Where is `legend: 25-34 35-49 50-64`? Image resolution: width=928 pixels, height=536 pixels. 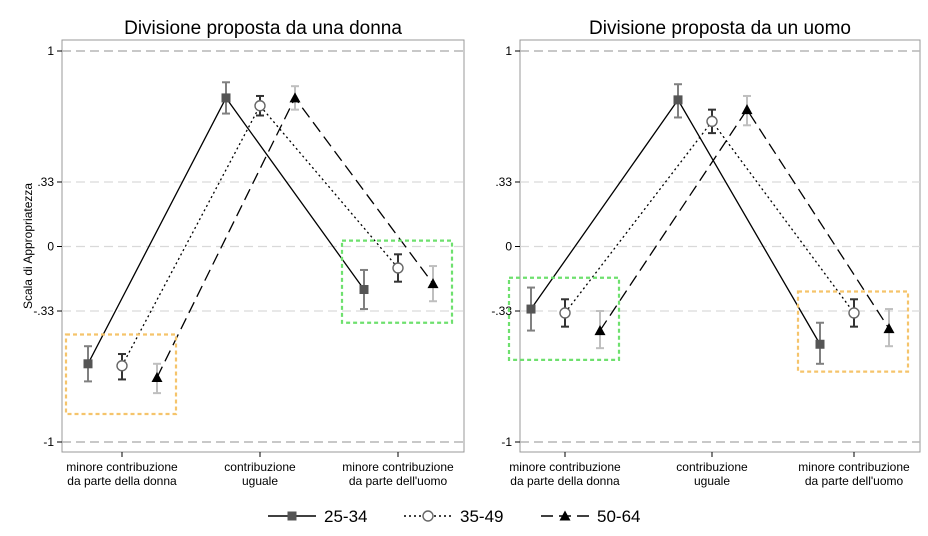 legend: 25-34 35-49 50-64 is located at coordinates (454, 516).